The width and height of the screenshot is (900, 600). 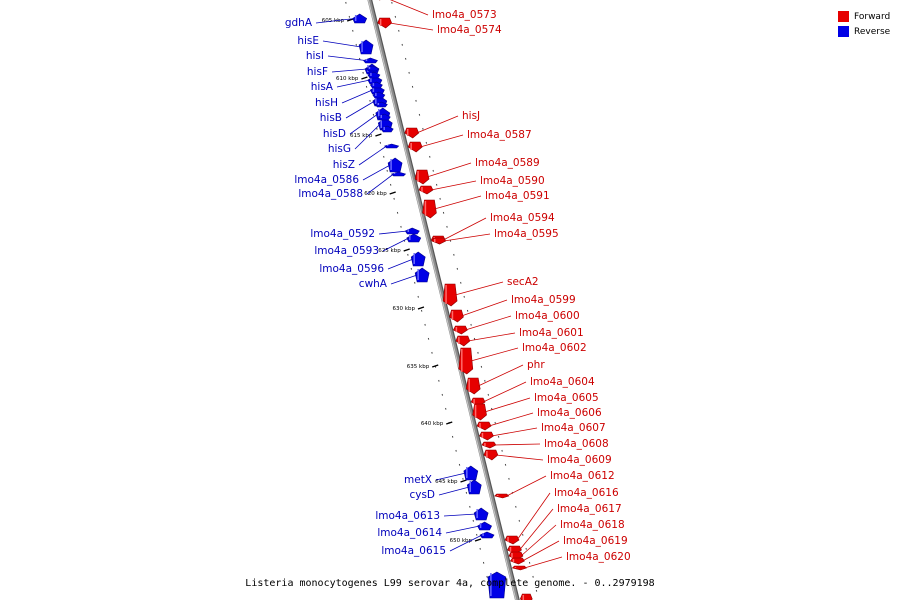 I want to click on gene-label: lmo4a_0620, so click(x=598, y=557).